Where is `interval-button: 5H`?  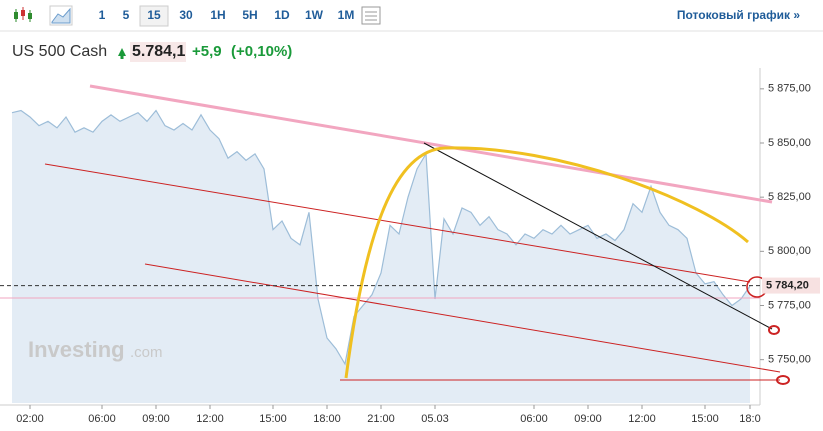 interval-button: 5H is located at coordinates (249, 15).